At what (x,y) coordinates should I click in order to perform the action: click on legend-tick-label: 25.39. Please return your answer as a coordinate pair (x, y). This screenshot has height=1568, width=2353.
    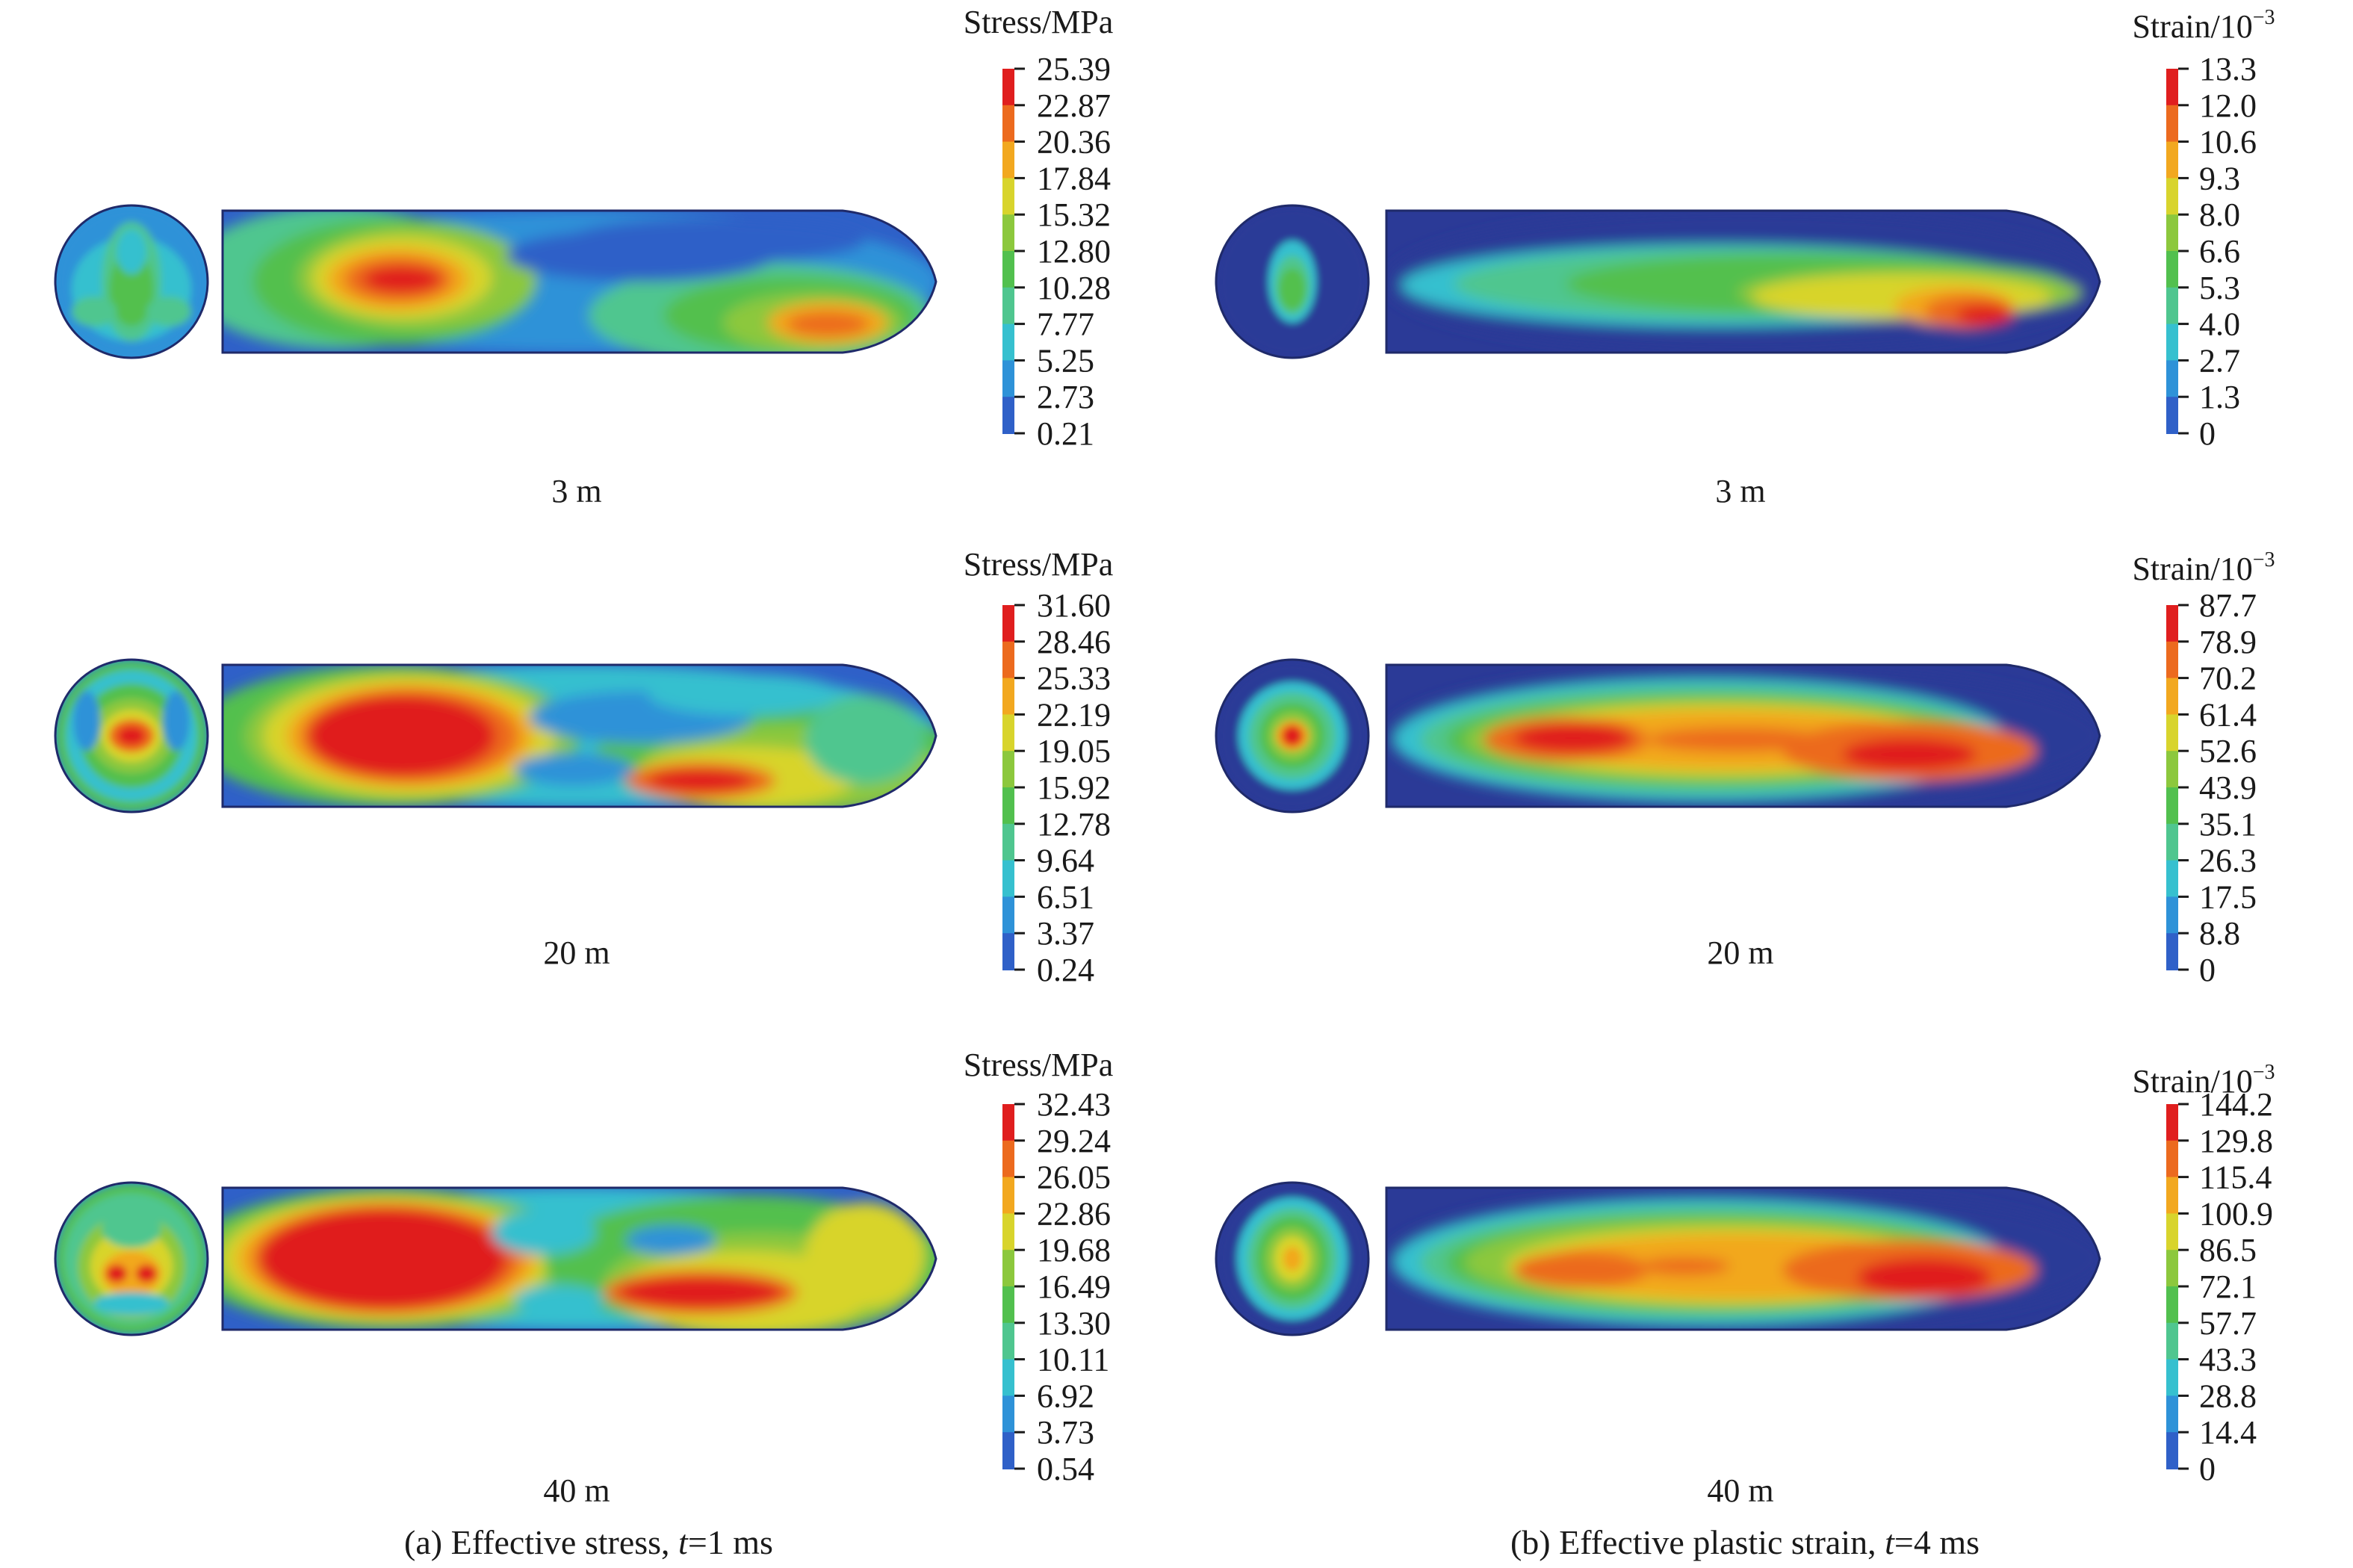
    Looking at the image, I should click on (1074, 69).